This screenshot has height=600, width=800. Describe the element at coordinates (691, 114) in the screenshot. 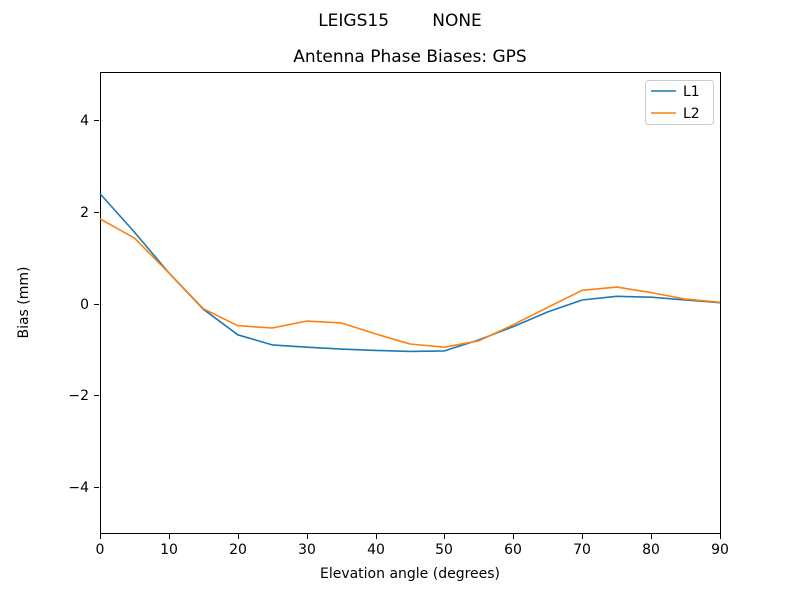

I see `legend-label-L2: L2` at that location.